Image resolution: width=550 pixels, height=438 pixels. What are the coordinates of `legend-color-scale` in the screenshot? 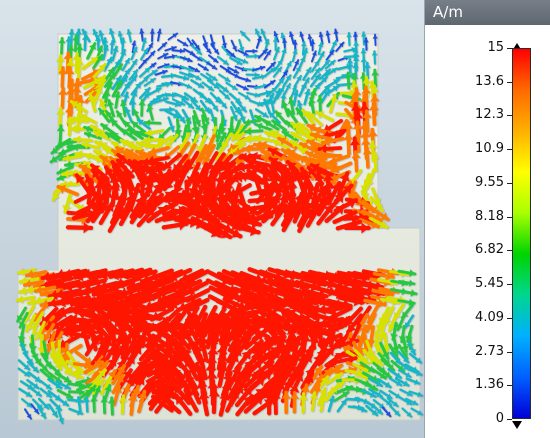 It's located at (521, 233).